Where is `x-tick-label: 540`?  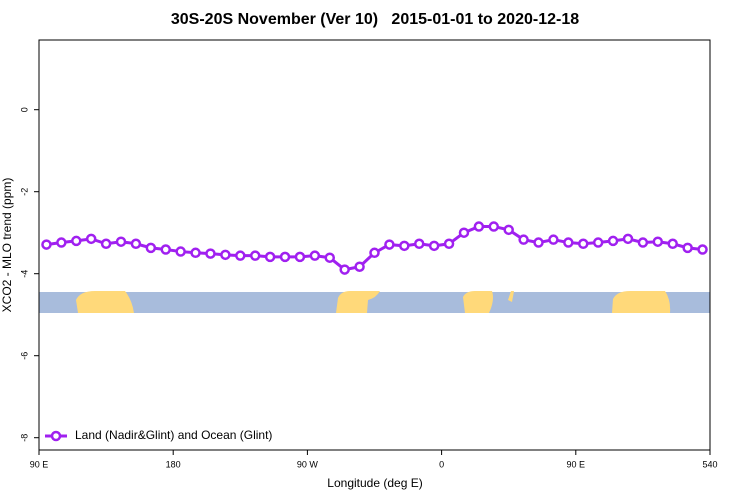
x-tick-label: 540 is located at coordinates (709, 464).